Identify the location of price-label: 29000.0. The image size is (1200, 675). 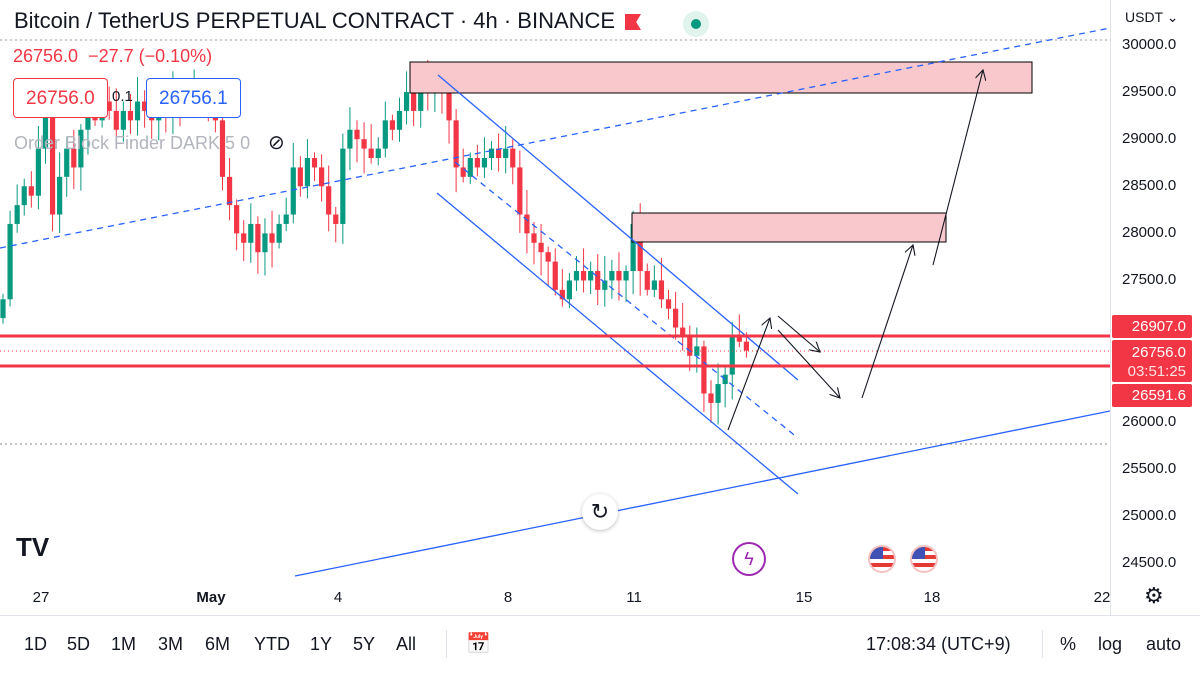
(1149, 139).